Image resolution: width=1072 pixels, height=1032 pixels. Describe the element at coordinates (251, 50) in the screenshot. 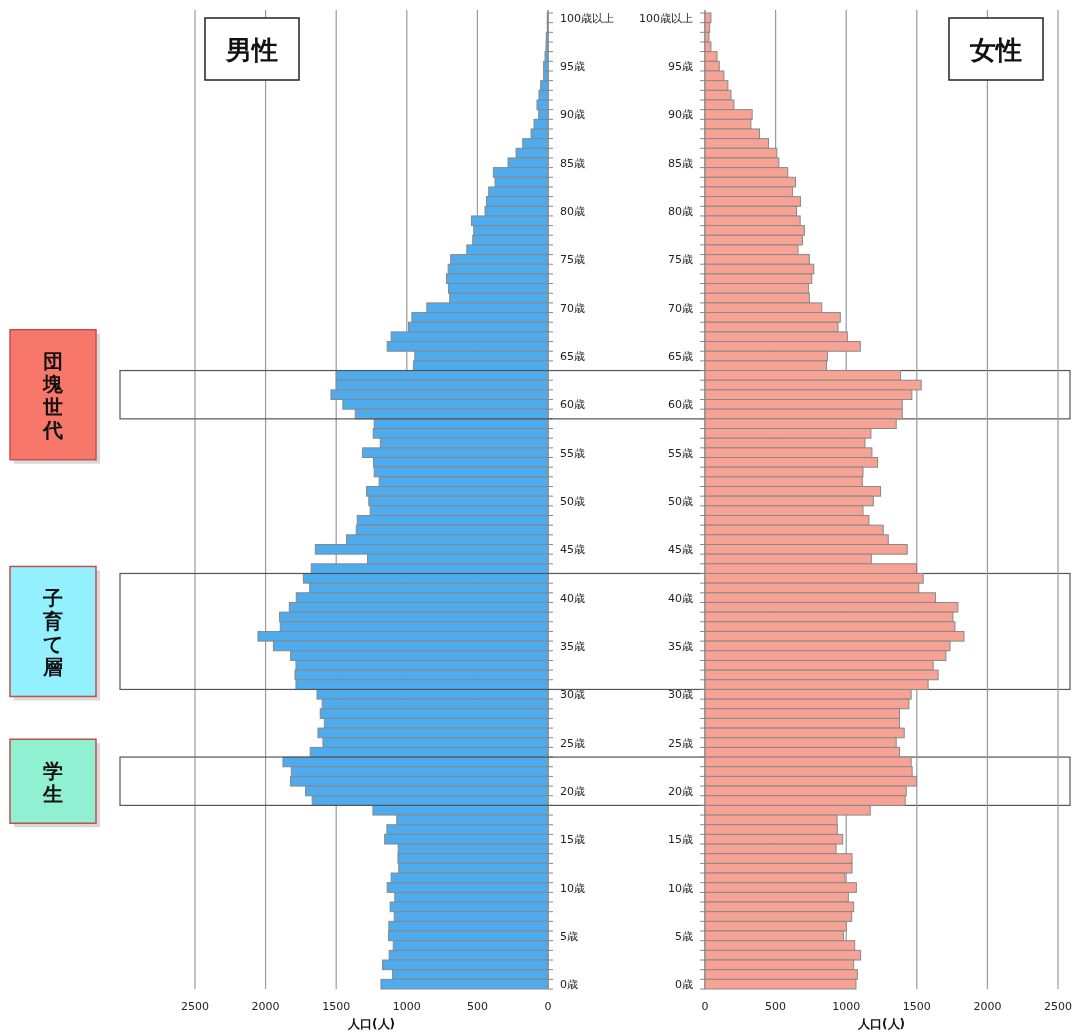

I see `text: 男性` at that location.